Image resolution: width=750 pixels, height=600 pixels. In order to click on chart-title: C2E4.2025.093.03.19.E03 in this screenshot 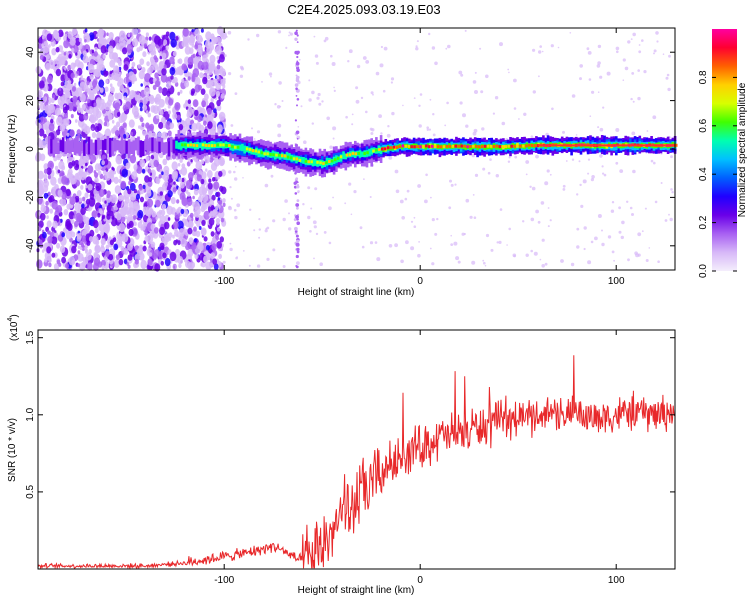, I will do `click(363, 9)`.